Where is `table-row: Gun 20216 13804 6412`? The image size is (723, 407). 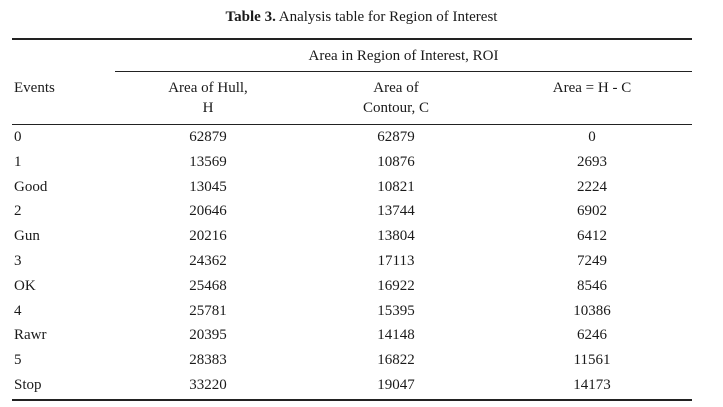
table-row: Gun 20216 13804 6412 is located at coordinates (361, 237).